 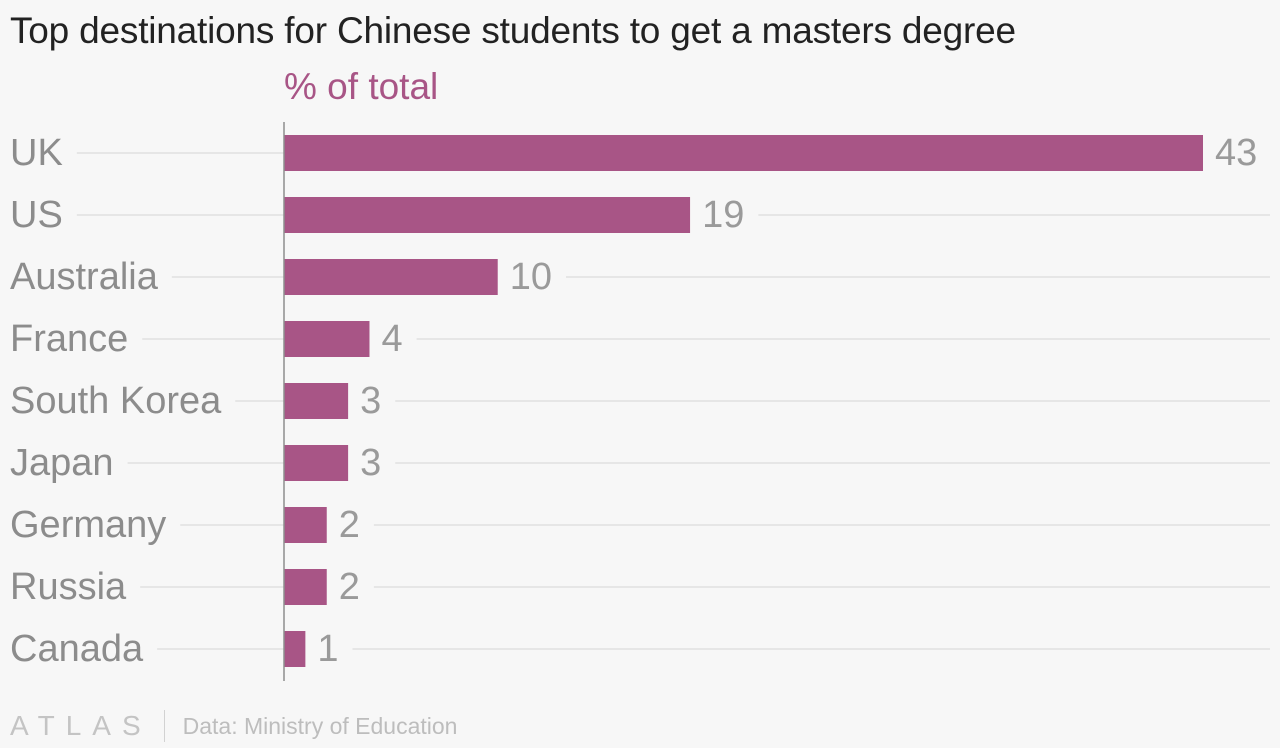 I want to click on category-label: US, so click(x=36, y=215).